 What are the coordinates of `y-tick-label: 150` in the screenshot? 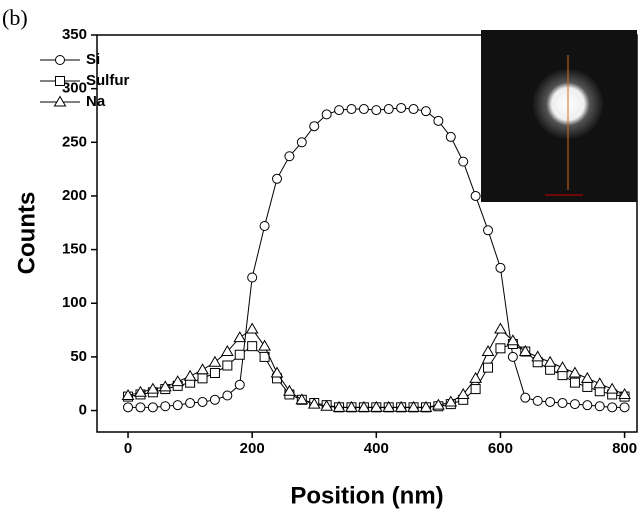 It's located at (74, 249).